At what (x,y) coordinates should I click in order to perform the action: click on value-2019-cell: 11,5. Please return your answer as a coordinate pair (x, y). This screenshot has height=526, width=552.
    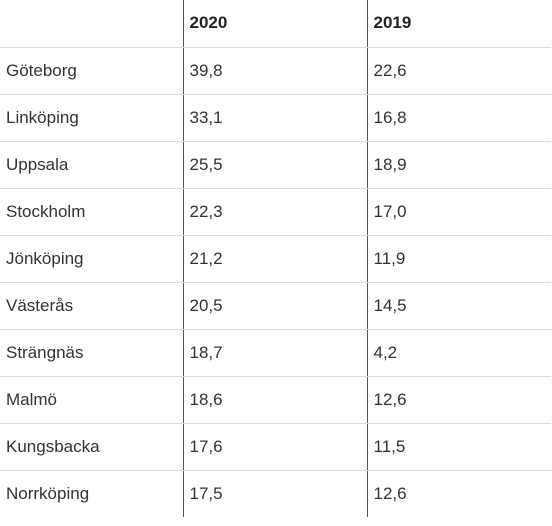
    Looking at the image, I should click on (458, 447).